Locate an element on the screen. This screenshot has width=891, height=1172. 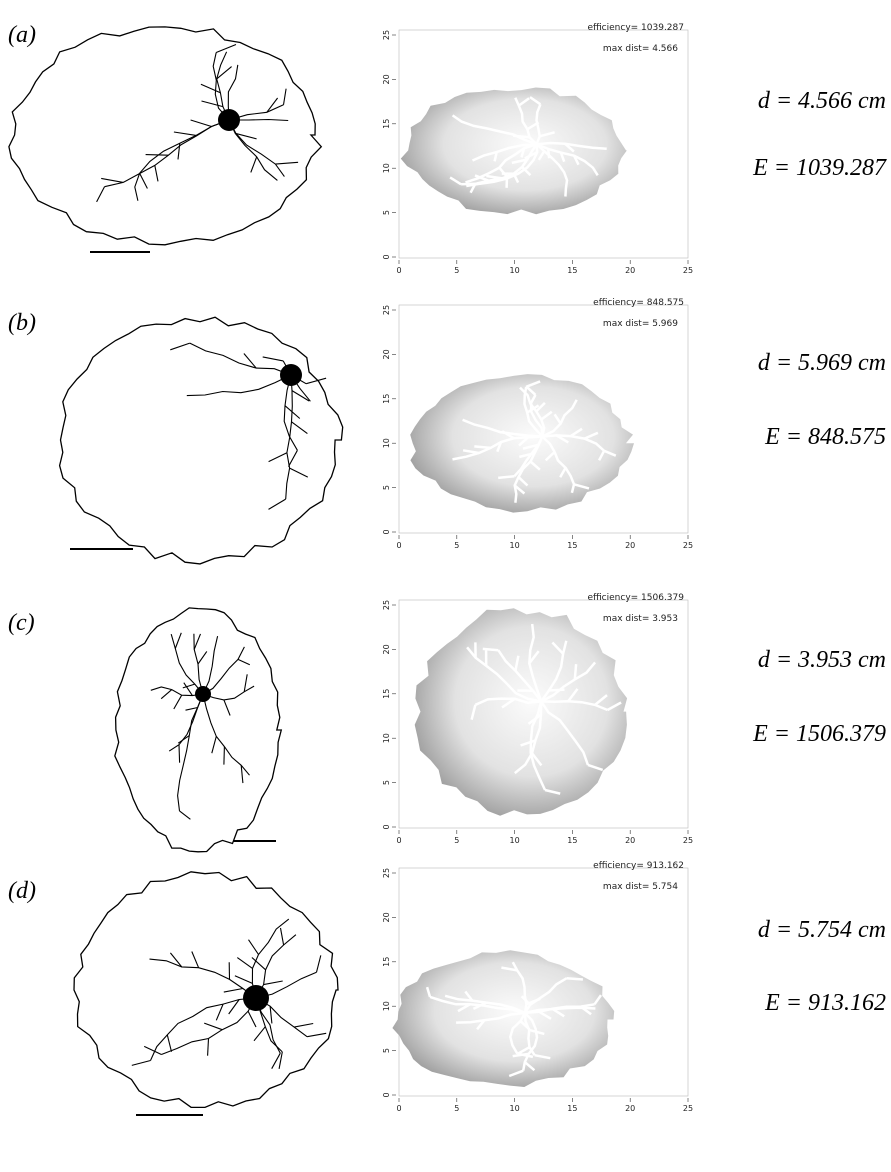
panel-label: (c) is located at coordinates (21, 623).